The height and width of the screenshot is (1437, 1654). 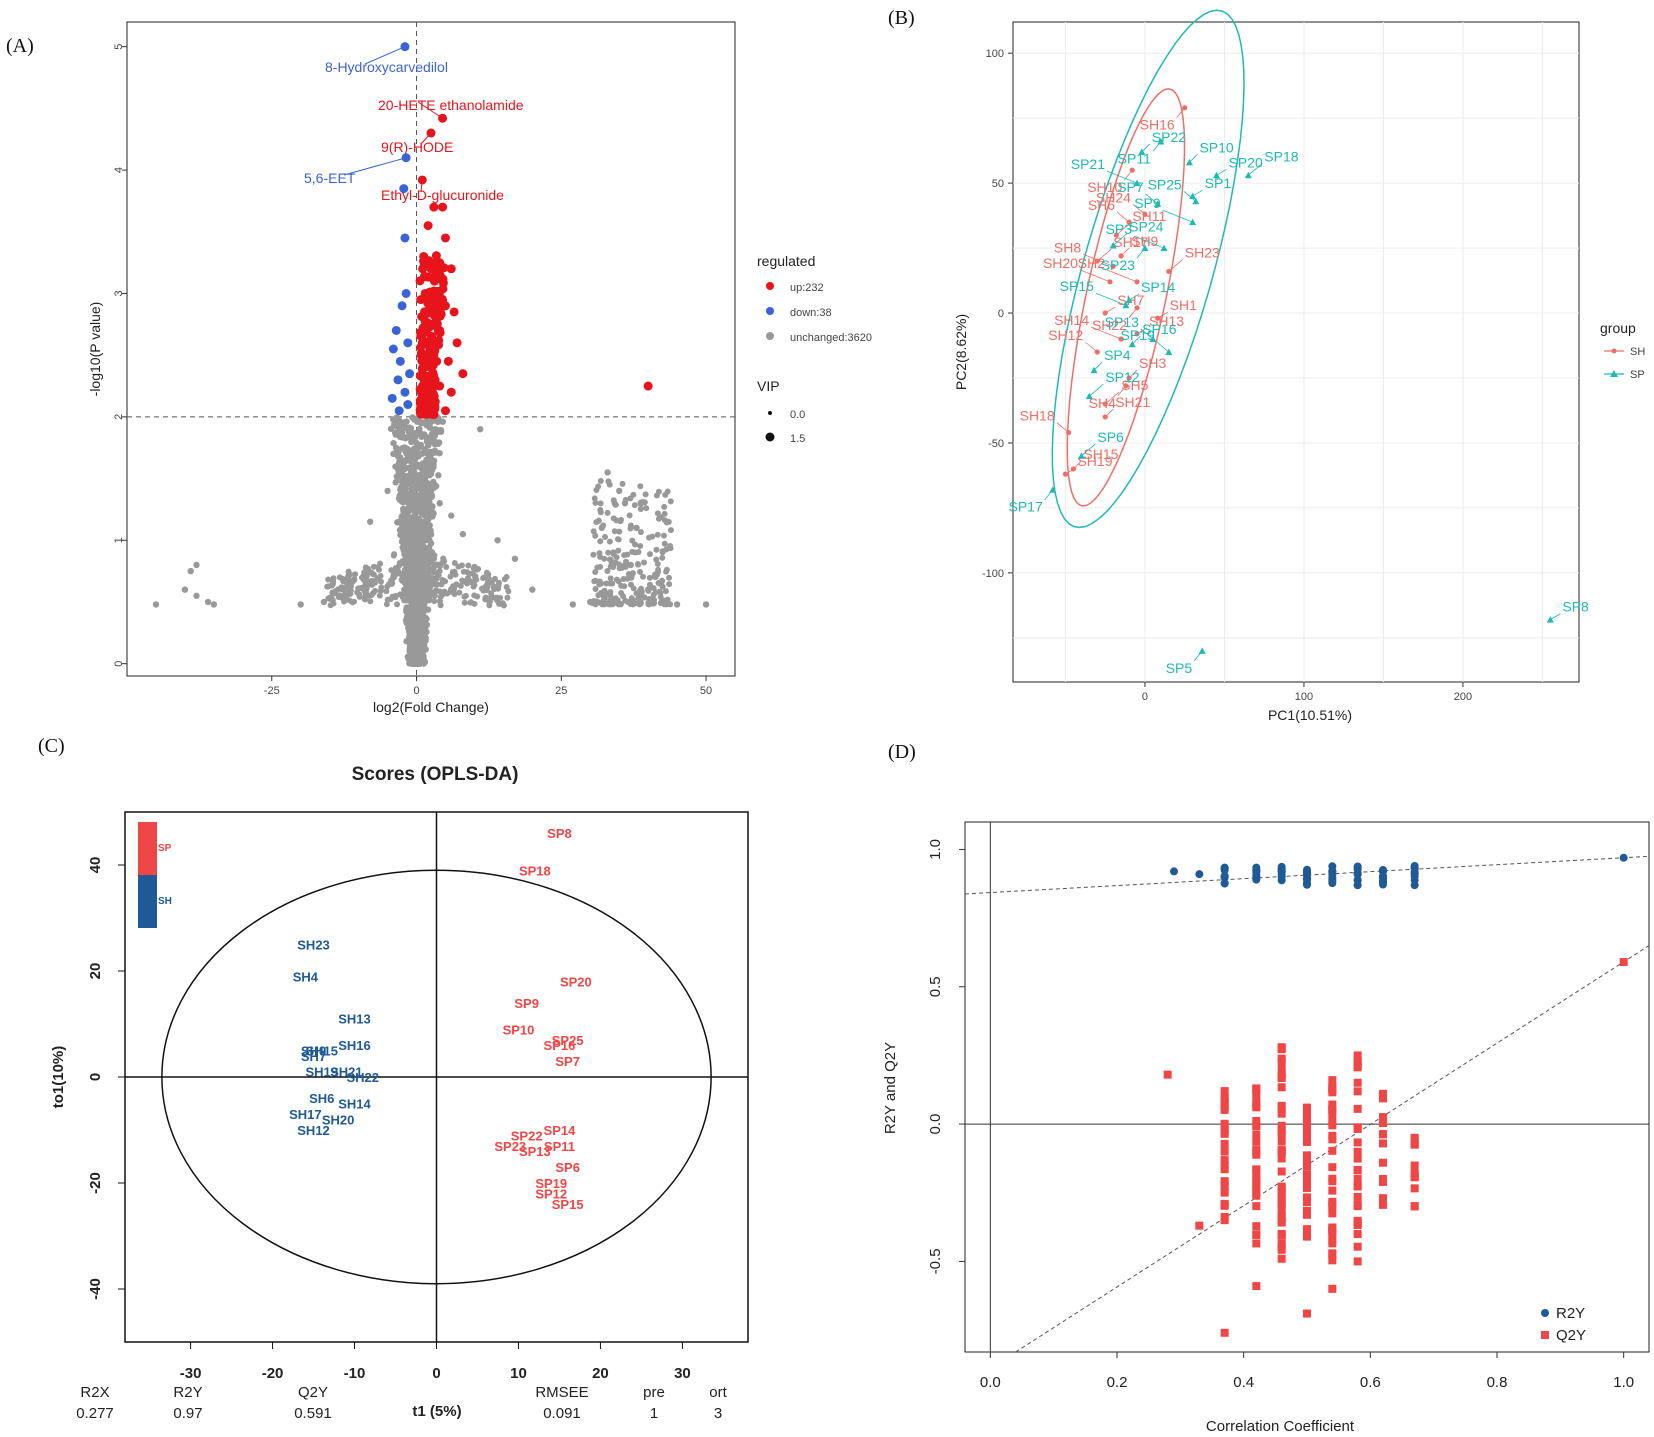 I want to click on point-label: SP17, so click(x=1025, y=507).